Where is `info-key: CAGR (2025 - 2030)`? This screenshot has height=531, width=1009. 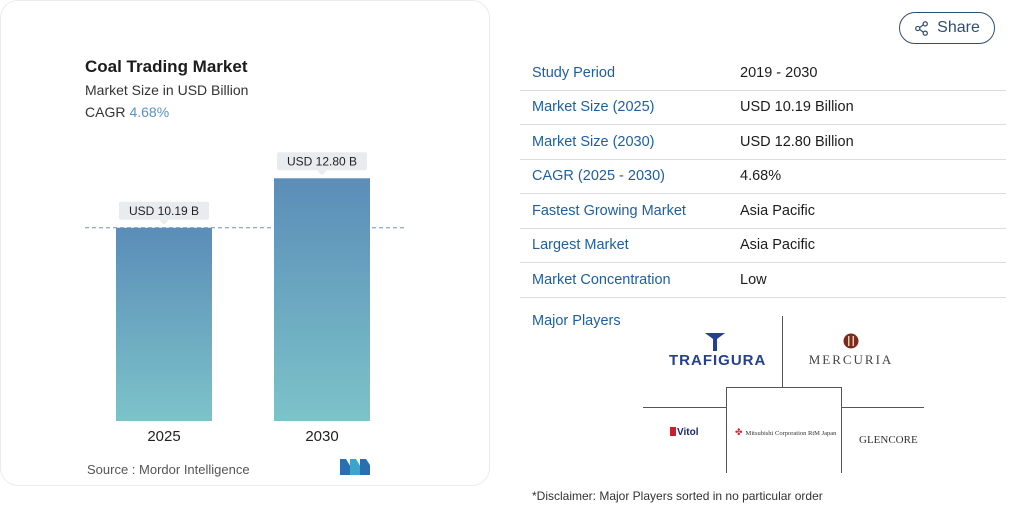
info-key: CAGR (2025 - 2030) is located at coordinates (598, 176).